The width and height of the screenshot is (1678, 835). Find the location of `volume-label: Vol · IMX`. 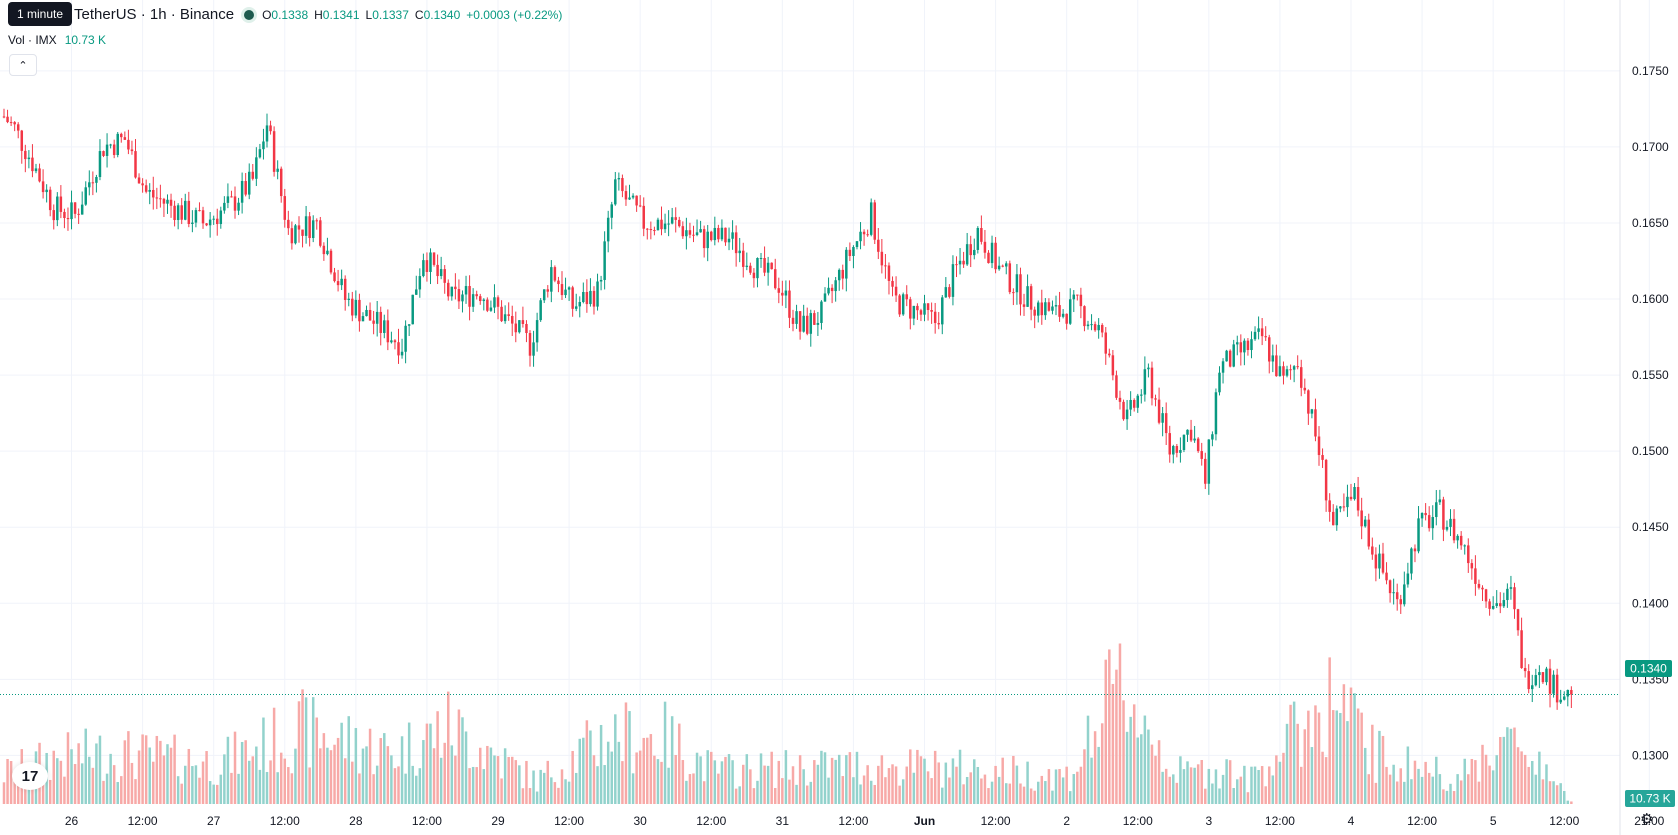

volume-label: Vol · IMX is located at coordinates (32, 40).